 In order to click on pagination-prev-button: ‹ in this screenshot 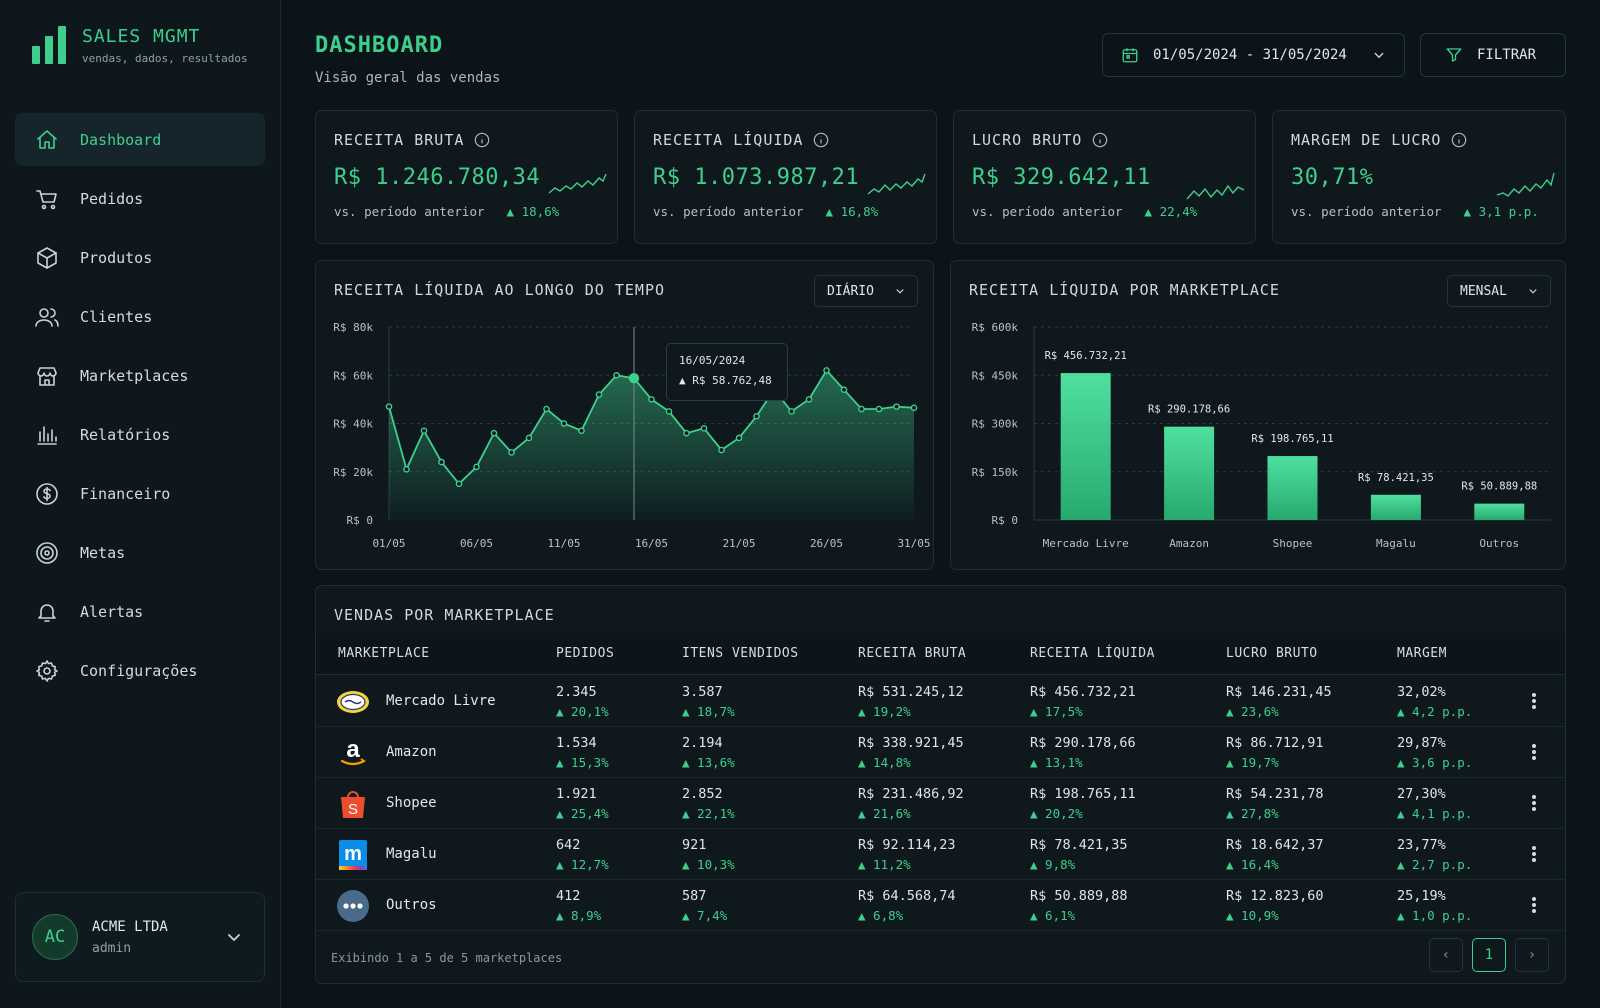, I will do `click(1446, 955)`.